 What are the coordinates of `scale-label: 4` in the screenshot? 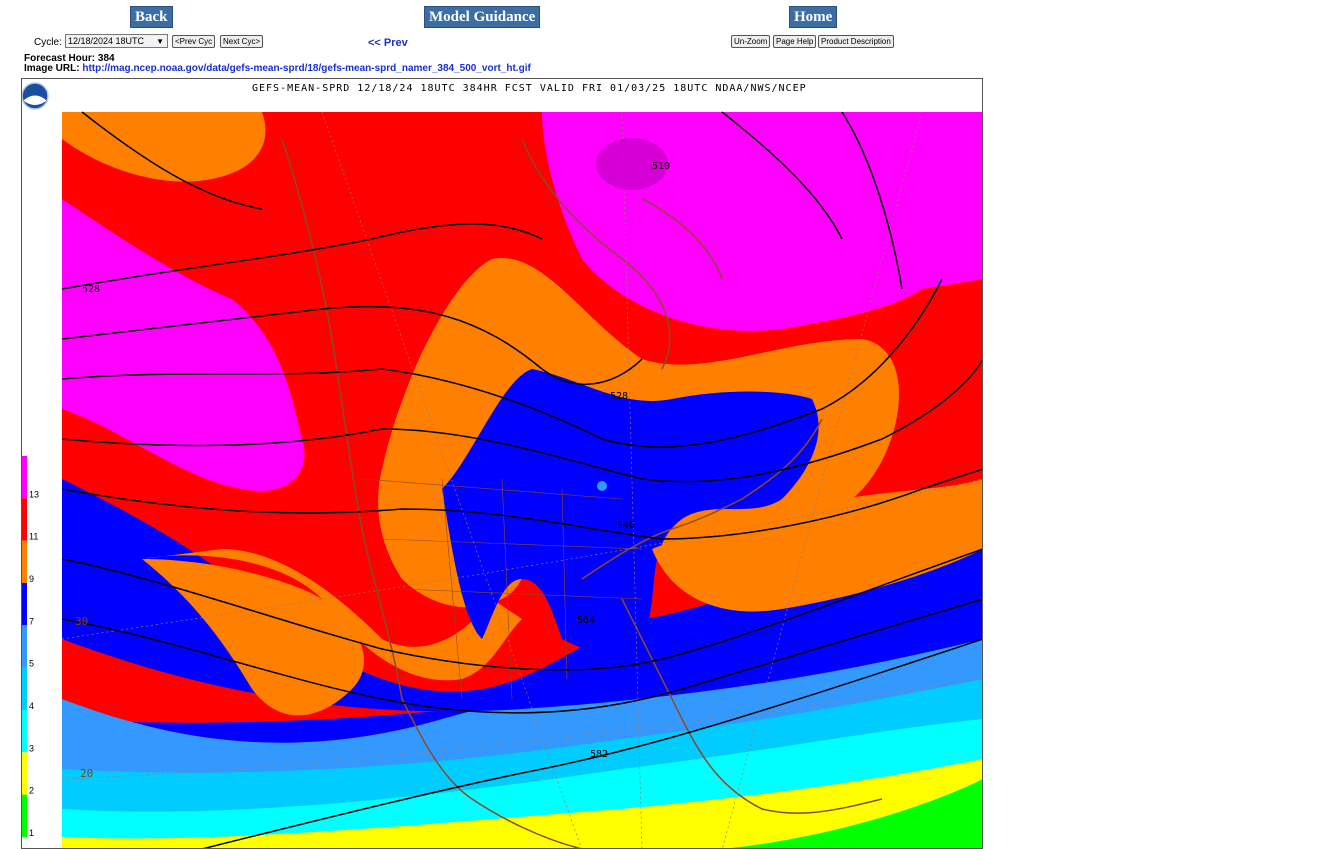 It's located at (31, 706).